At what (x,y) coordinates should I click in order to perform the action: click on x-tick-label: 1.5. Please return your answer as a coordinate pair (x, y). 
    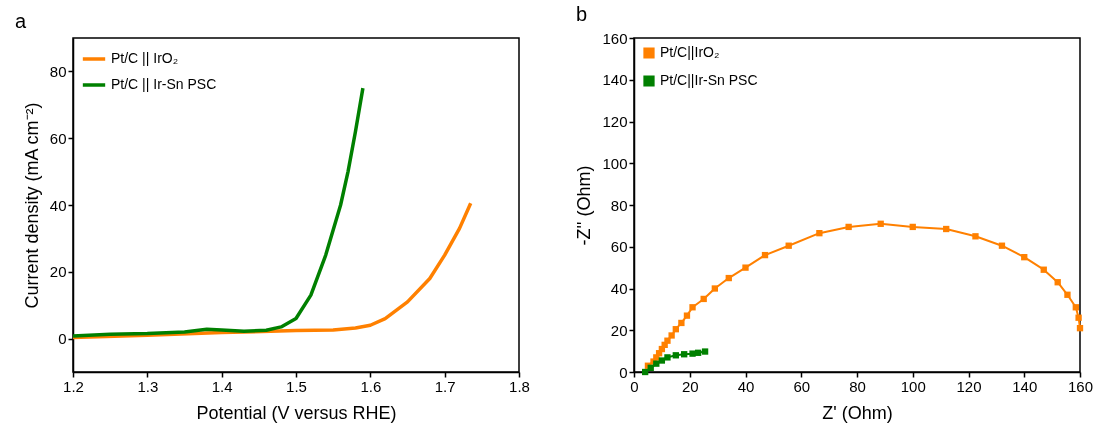
    Looking at the image, I should click on (296, 386).